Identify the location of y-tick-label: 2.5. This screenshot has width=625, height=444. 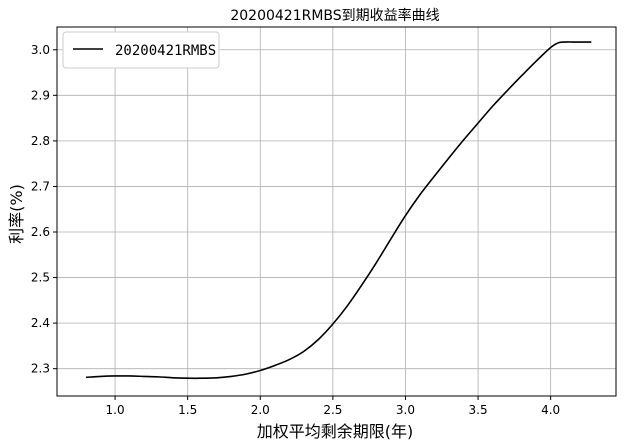
(40, 278).